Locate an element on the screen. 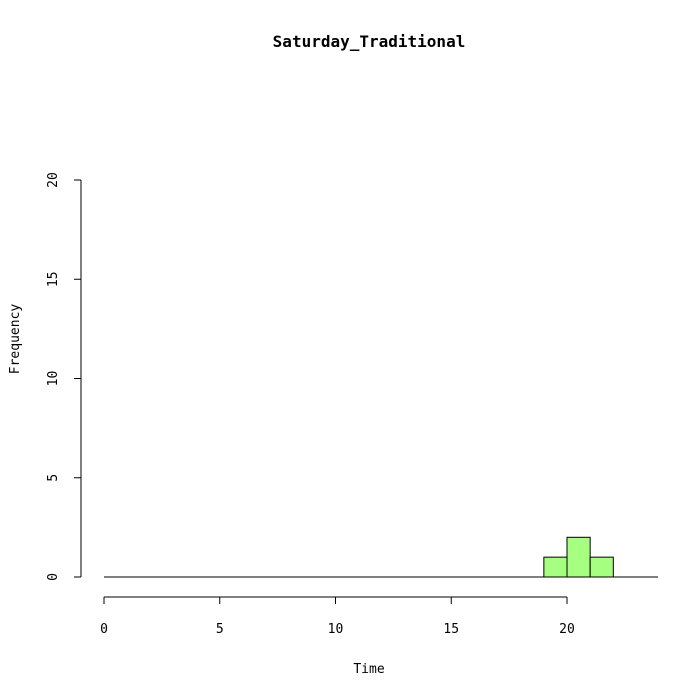 The image size is (699, 699). x-axis-ticks: 0 5 10 15 20 is located at coordinates (337, 617).